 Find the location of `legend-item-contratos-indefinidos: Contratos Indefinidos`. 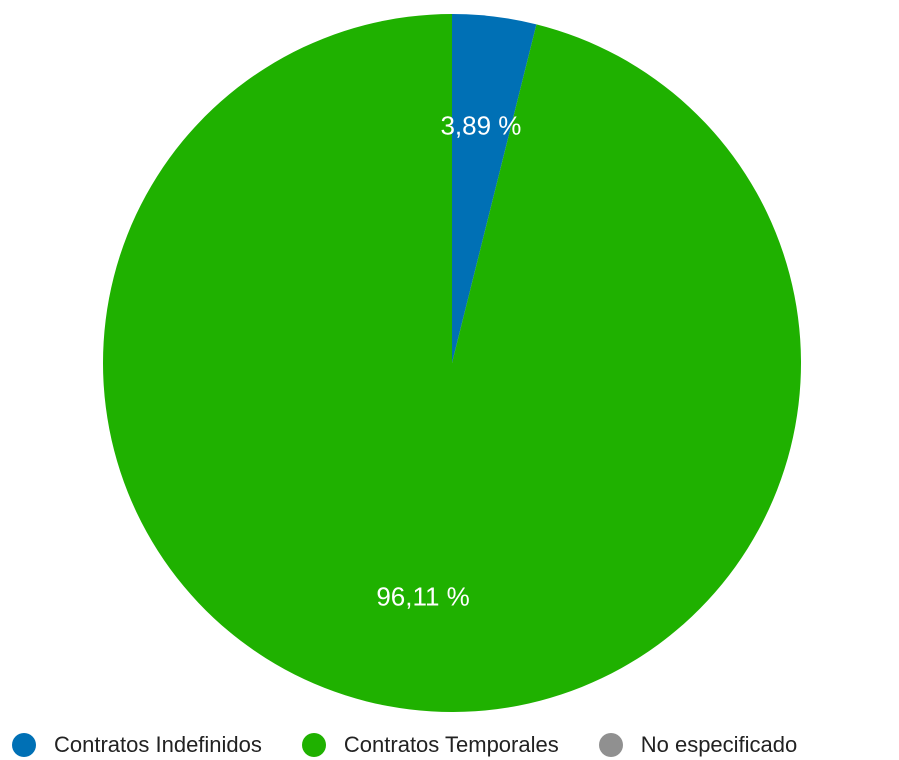

legend-item-contratos-indefinidos: Contratos Indefinidos is located at coordinates (137, 745).